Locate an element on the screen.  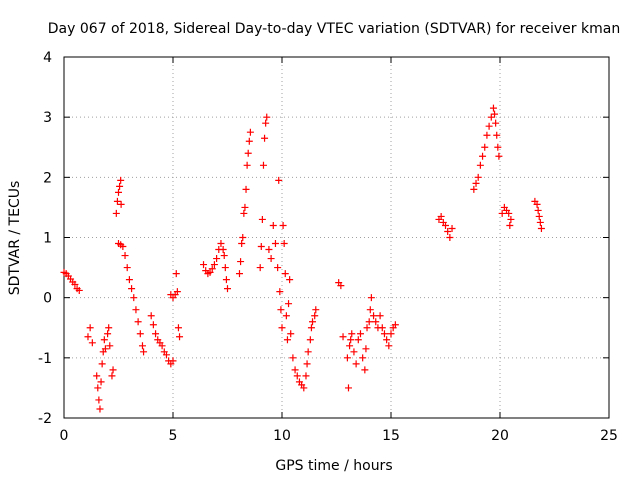
y-tick-label: 3 is located at coordinates (47, 118).